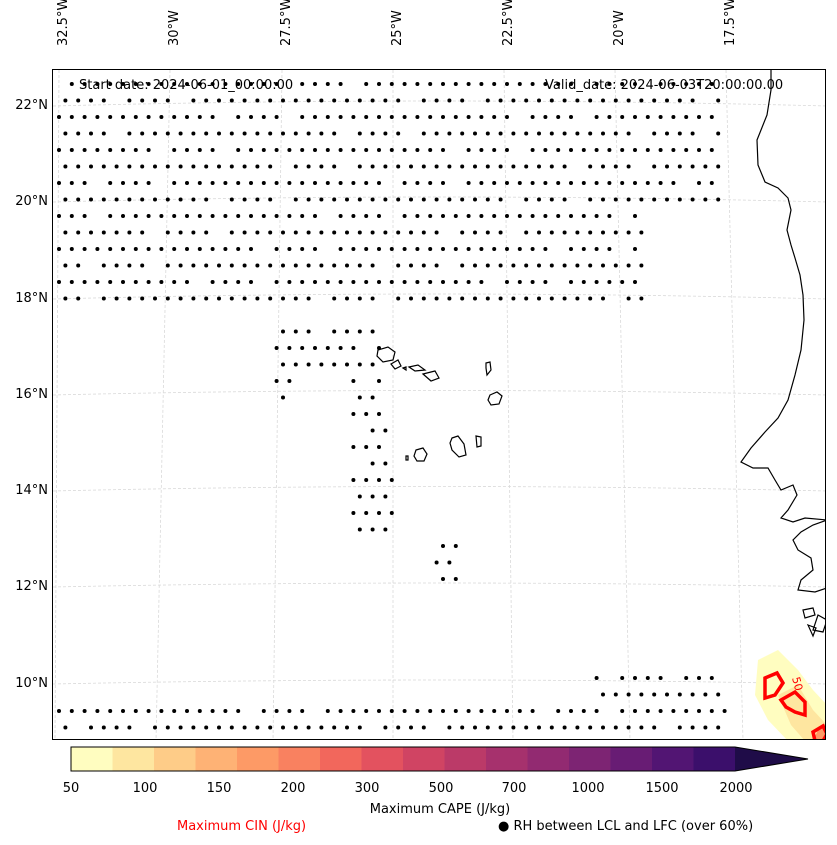  What do you see at coordinates (797, 683) in the screenshot?
I see `cin-contour-label: 50` at bounding box center [797, 683].